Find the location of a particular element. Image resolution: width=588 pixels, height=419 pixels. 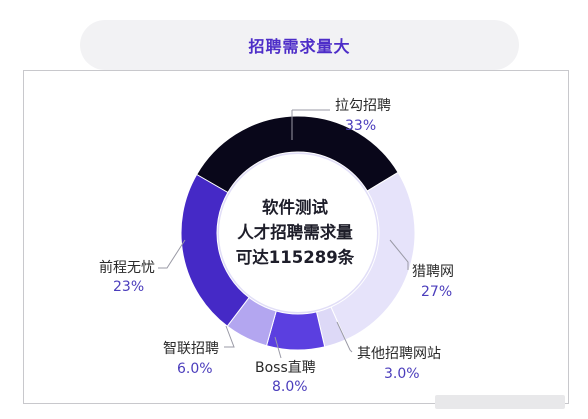

watermark is located at coordinates (500, 402).